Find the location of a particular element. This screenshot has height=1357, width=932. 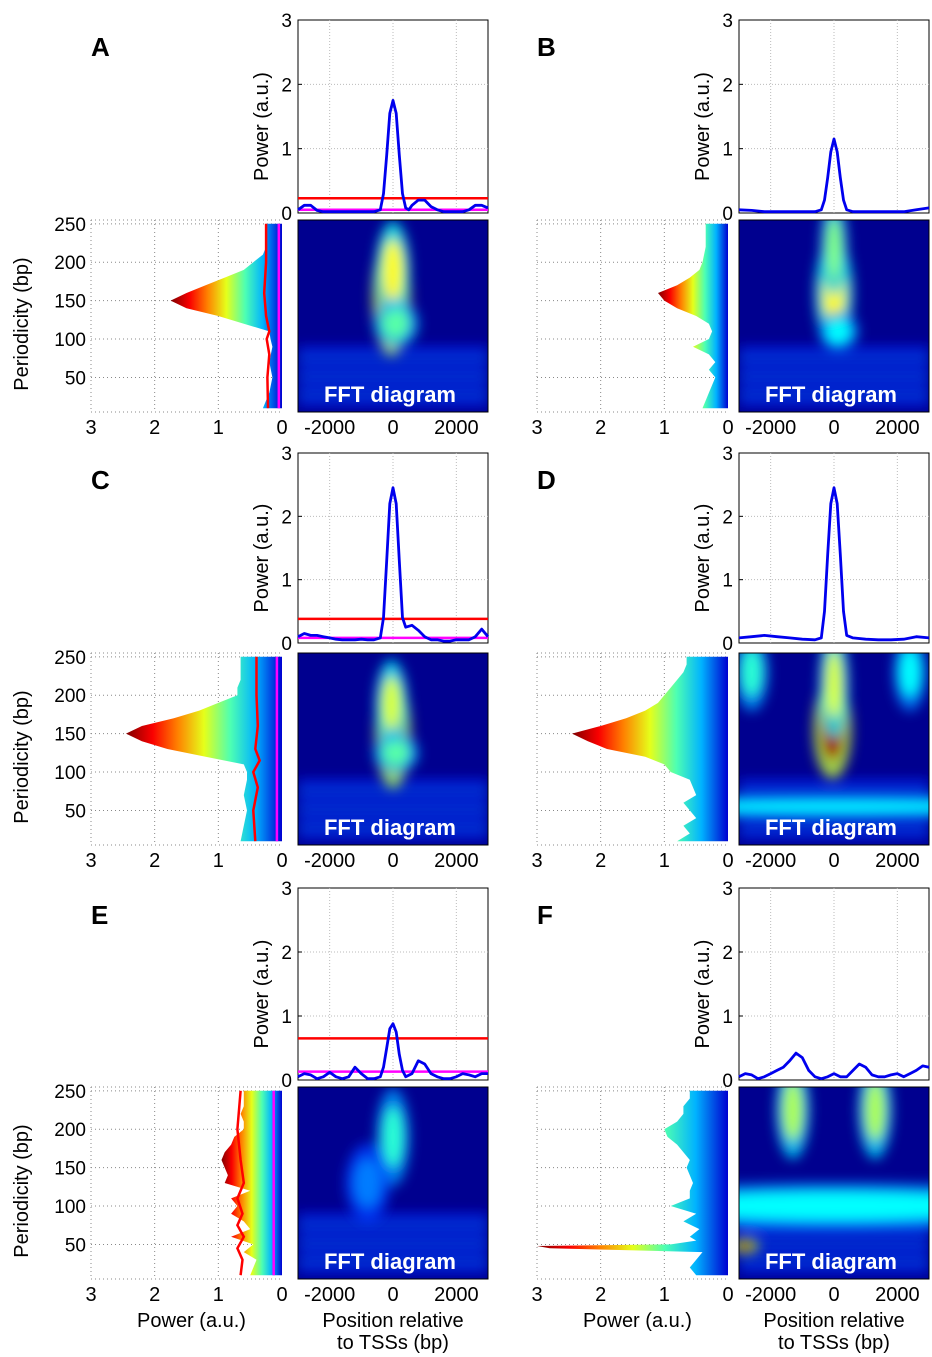

power-plot-frame is located at coordinates (834, 548).